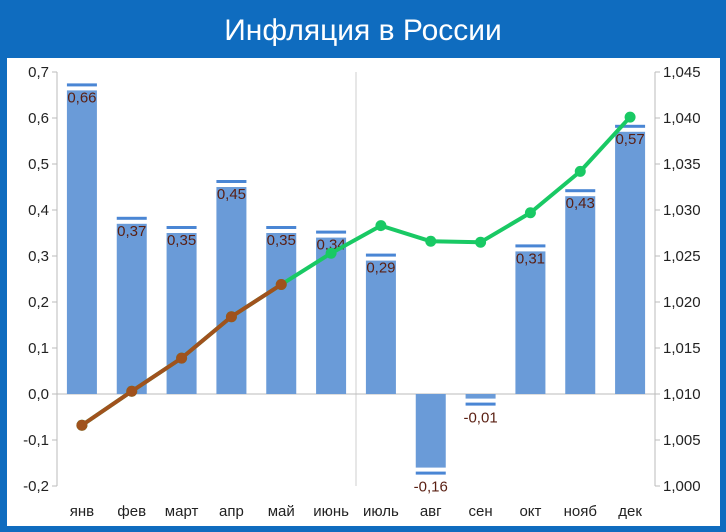 This screenshot has height=532, width=726. I want to click on bar-data-label: 0,37, so click(131, 231).